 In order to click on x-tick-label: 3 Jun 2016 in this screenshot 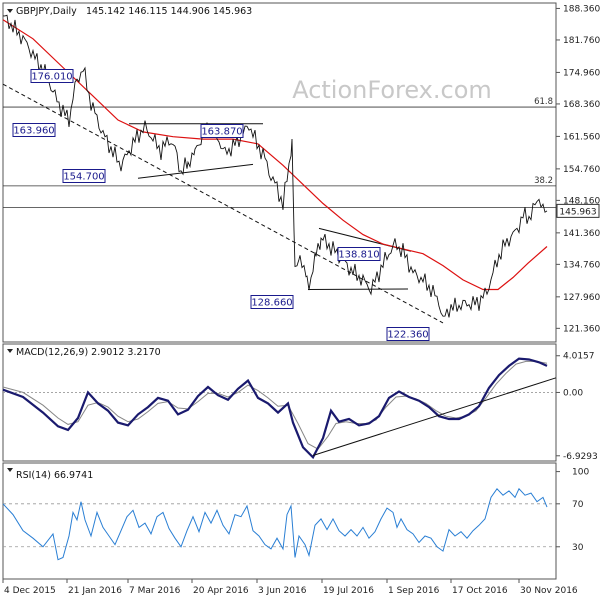, I will do `click(282, 591)`.